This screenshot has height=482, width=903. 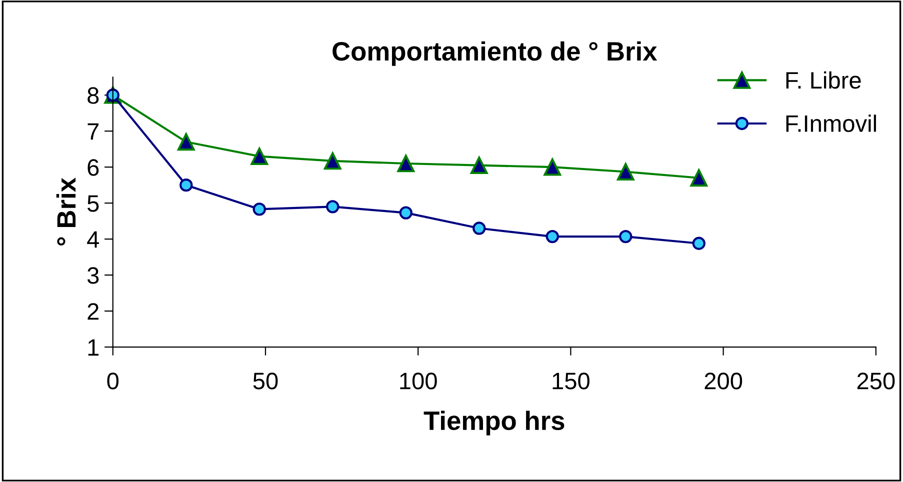 What do you see at coordinates (418, 381) in the screenshot?
I see `x-tick-label: 100` at bounding box center [418, 381].